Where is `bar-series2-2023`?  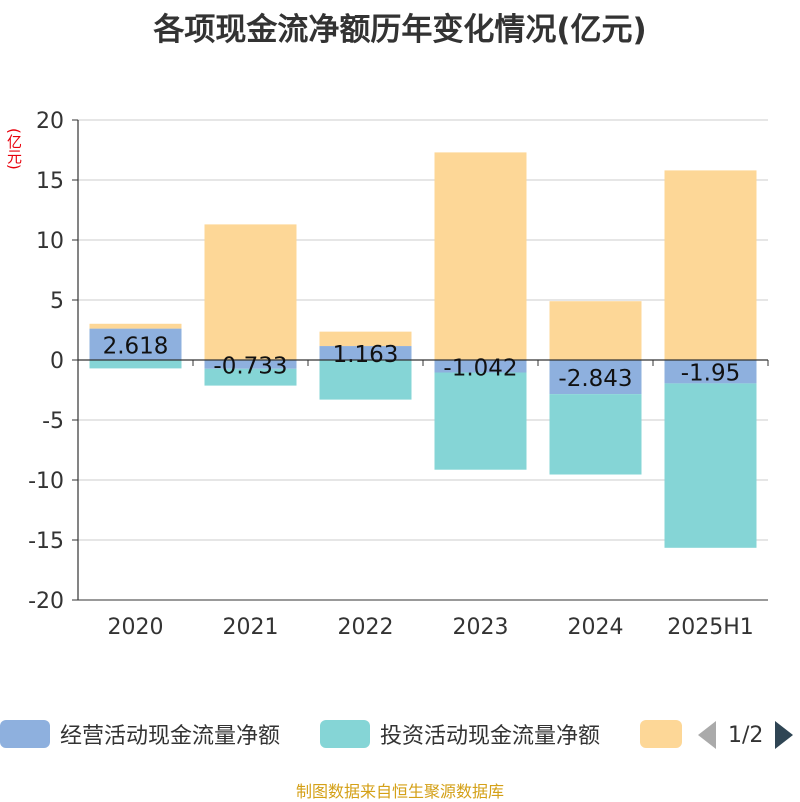 bar-series2-2023 is located at coordinates (480, 256).